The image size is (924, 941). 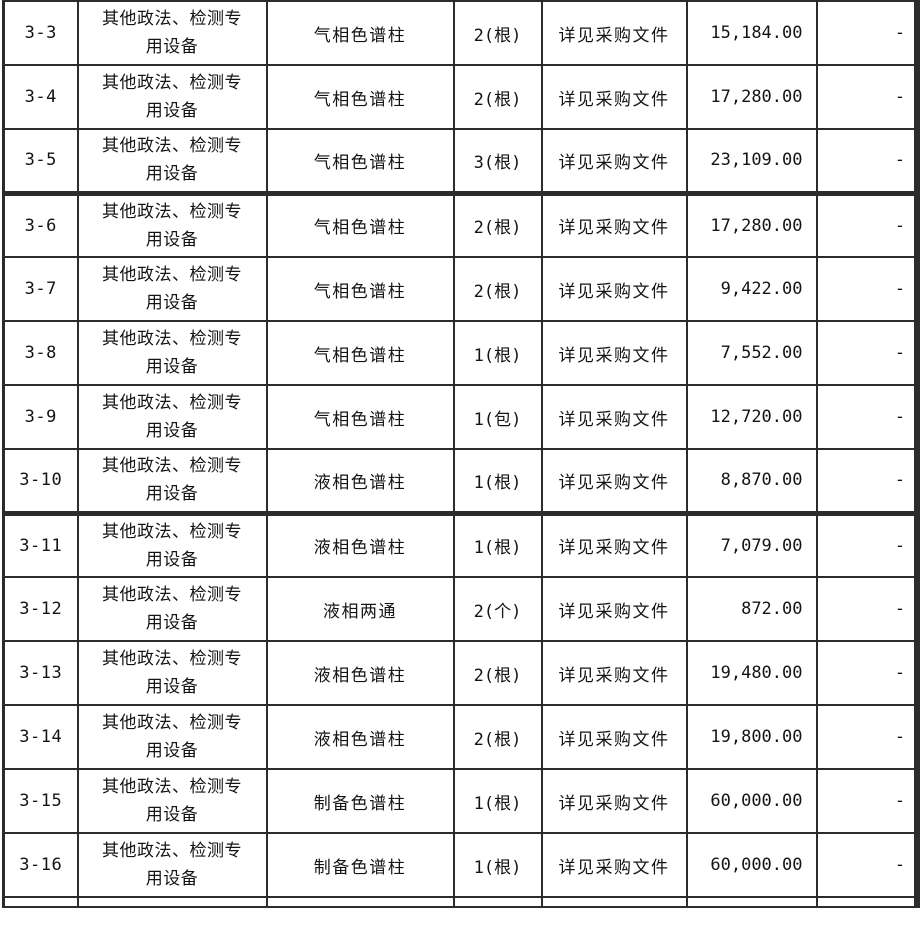 I want to click on cell-quantity: 3(根), so click(x=497, y=162).